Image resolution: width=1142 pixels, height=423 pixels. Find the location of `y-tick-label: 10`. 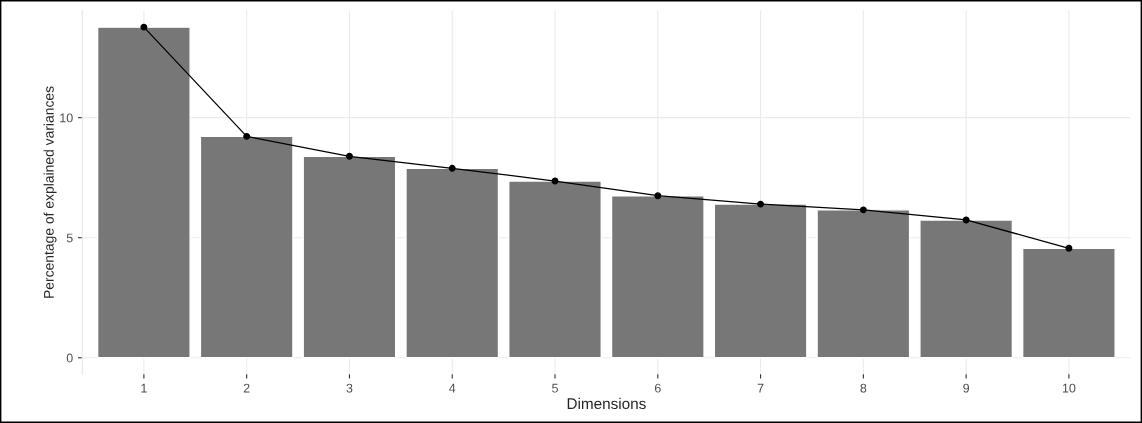

y-tick-label: 10 is located at coordinates (66, 118).